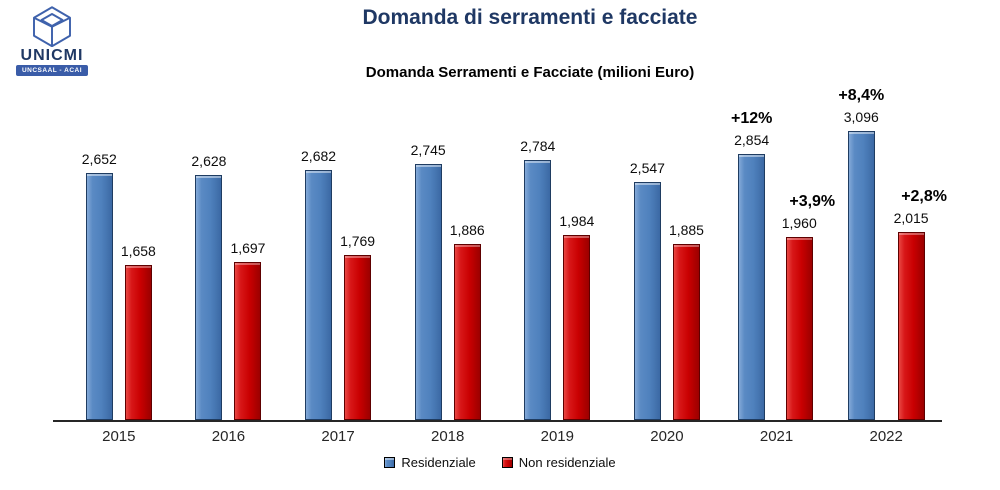  I want to click on non-residenziale-column-2020: 1,885, so click(686, 321).